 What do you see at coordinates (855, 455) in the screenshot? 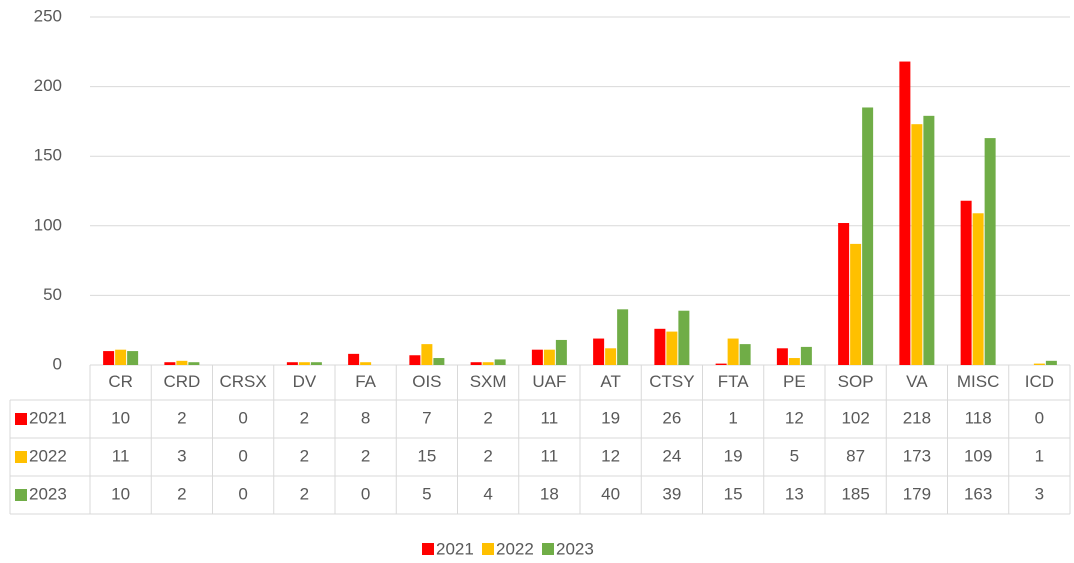
I see `table-value: 87` at bounding box center [855, 455].